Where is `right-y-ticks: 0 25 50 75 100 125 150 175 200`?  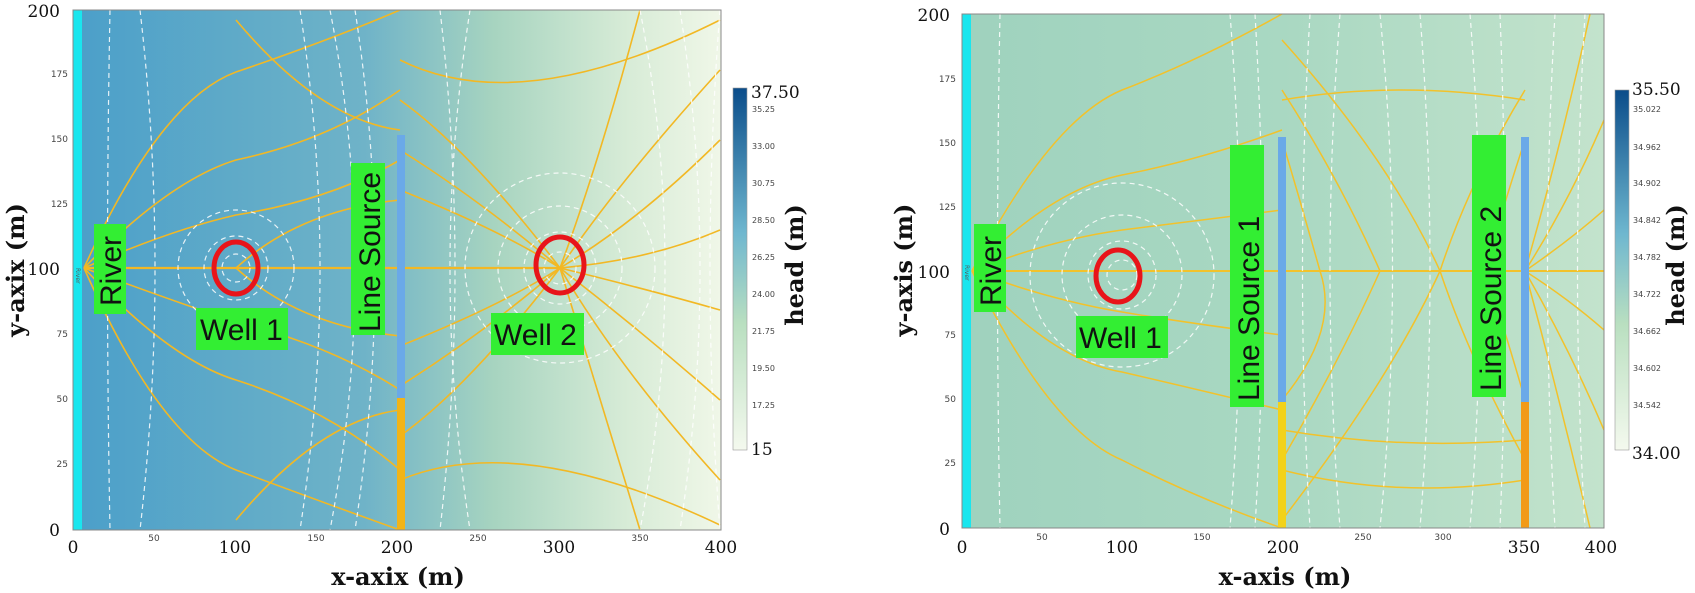 right-y-ticks: 0 25 50 75 100 125 150 175 200 is located at coordinates (937, 273).